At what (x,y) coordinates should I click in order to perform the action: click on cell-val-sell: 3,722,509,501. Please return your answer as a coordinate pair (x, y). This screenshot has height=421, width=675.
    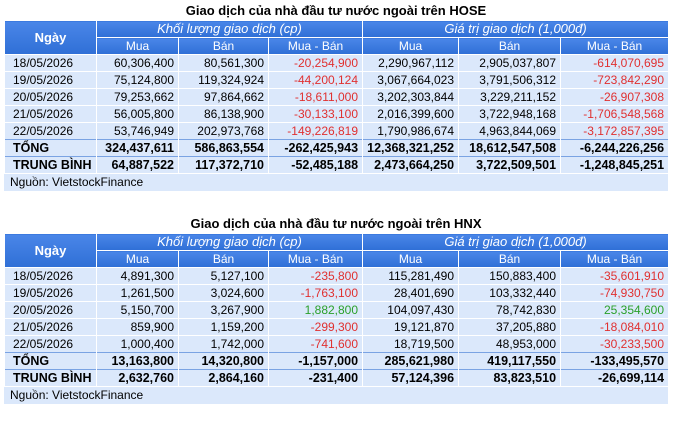
    Looking at the image, I should click on (510, 164).